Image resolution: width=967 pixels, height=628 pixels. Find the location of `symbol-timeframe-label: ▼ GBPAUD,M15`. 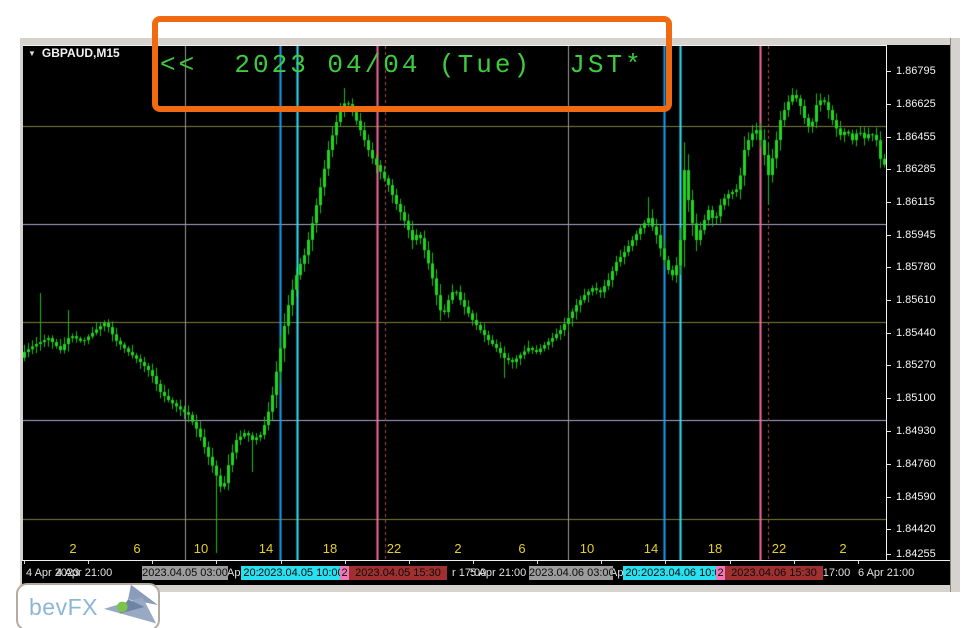

symbol-timeframe-label: ▼ GBPAUD,M15 is located at coordinates (74, 53).